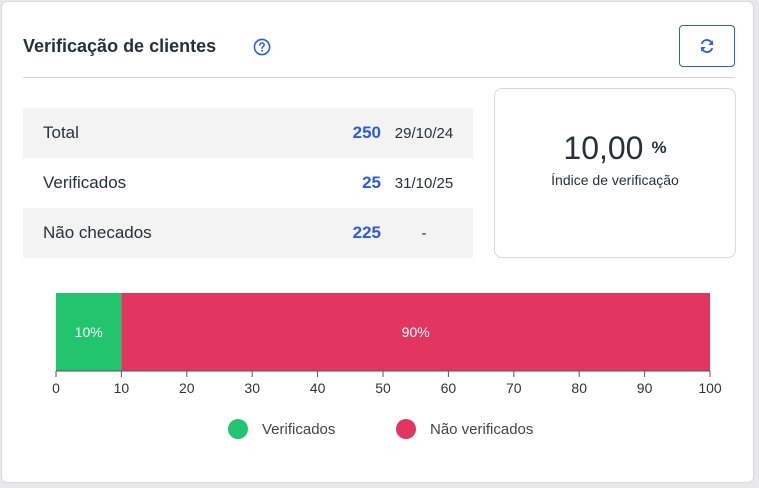  I want to click on verification-index-box: 10,00% Índice de verificação, so click(615, 173).